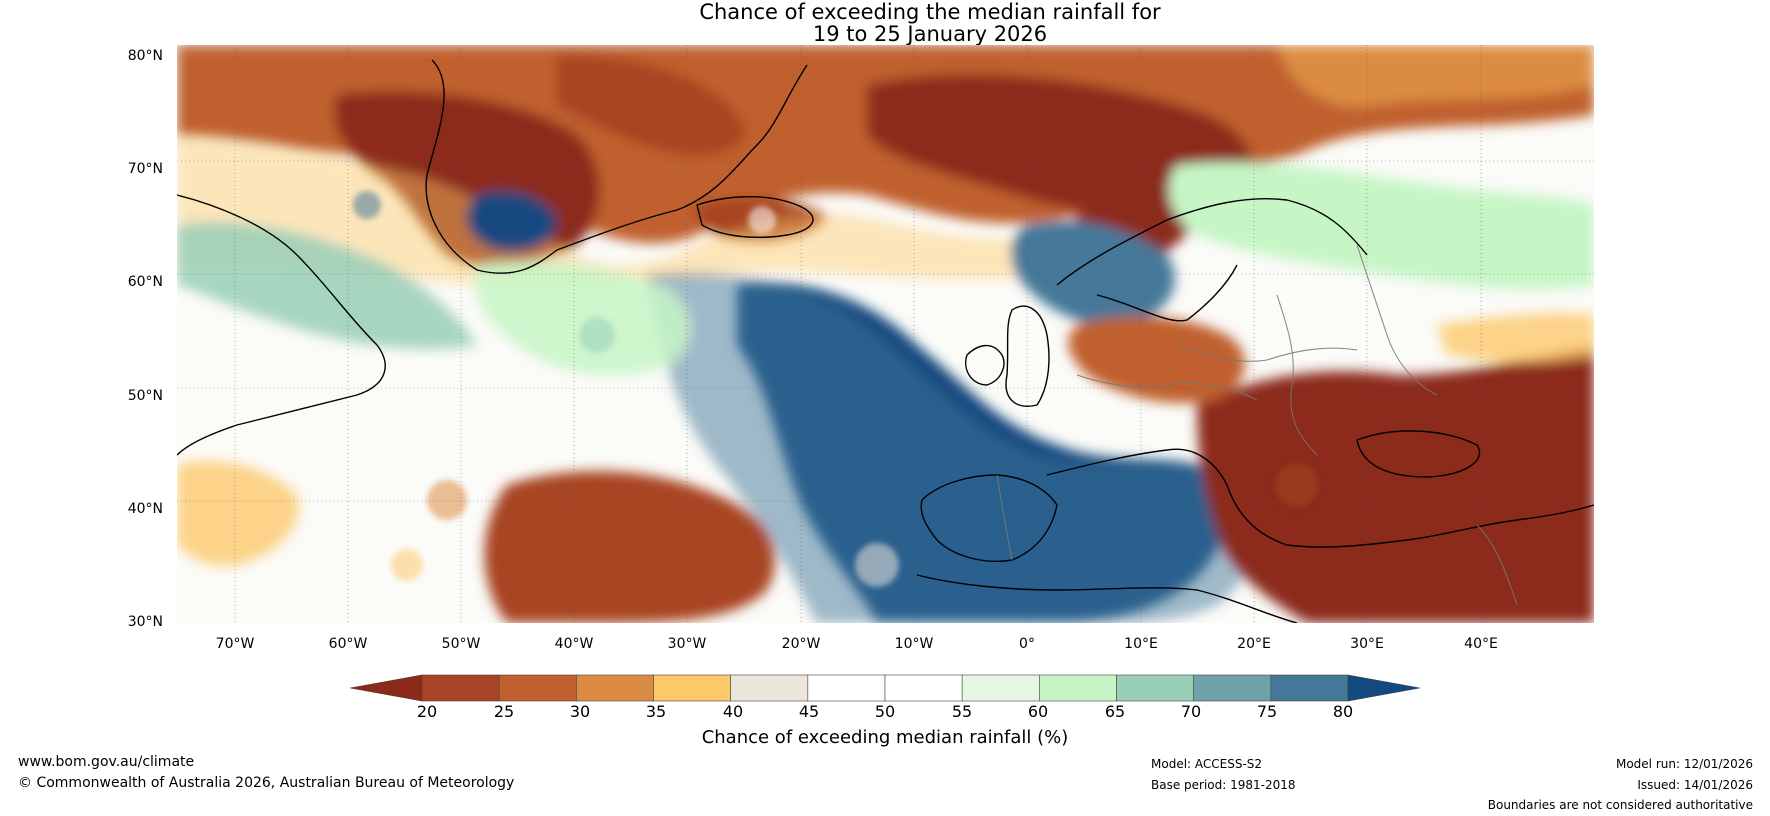  I want to click on colorbar-tick-80: 80, so click(1343, 711).